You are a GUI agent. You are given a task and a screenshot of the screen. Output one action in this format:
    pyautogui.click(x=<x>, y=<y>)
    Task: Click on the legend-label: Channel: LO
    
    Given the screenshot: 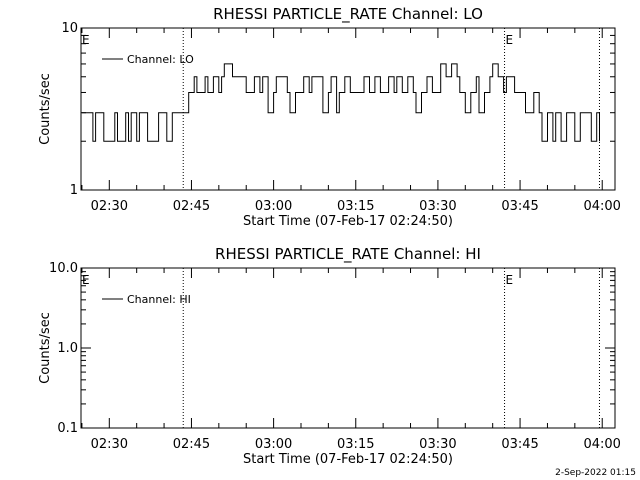 What is the action you would take?
    pyautogui.click(x=160, y=59)
    